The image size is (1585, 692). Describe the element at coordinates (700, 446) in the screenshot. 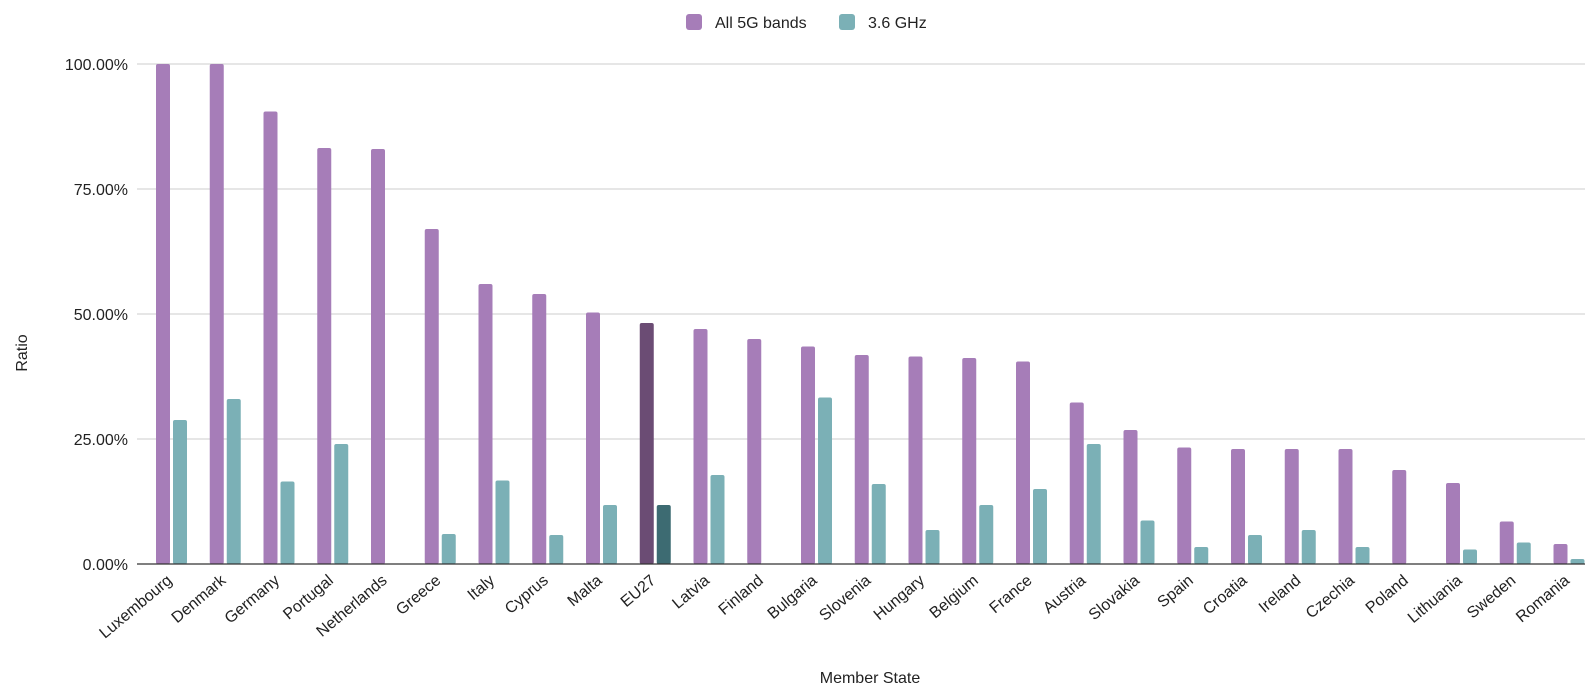

I see `bar-latvia-all-5g-bands` at that location.